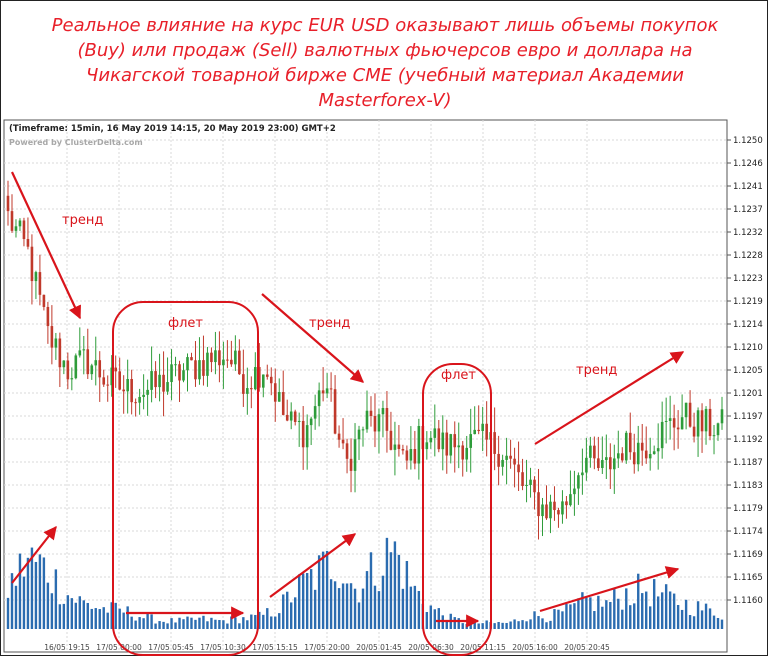 The image size is (768, 656). What do you see at coordinates (185, 323) in the screenshot?
I see `annotation-label: флет` at bounding box center [185, 323].